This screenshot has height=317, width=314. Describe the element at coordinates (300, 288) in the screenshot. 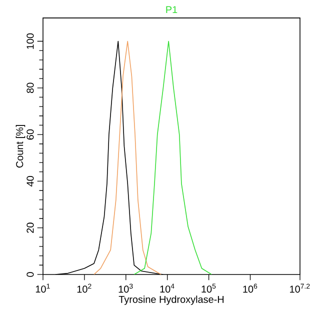

I see `x-tick-label: 10$^{7.2}$` at that location.